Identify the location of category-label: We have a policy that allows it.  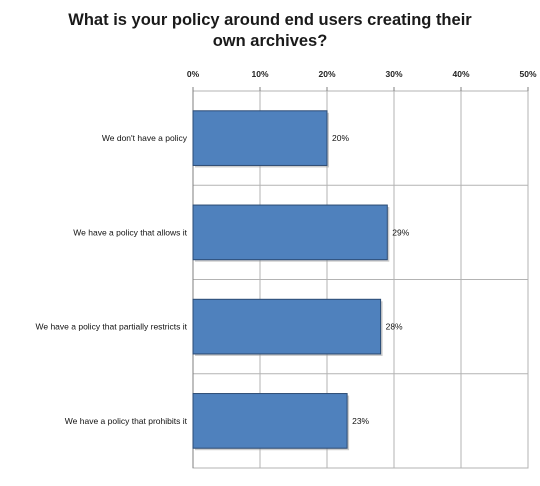
(130, 232).